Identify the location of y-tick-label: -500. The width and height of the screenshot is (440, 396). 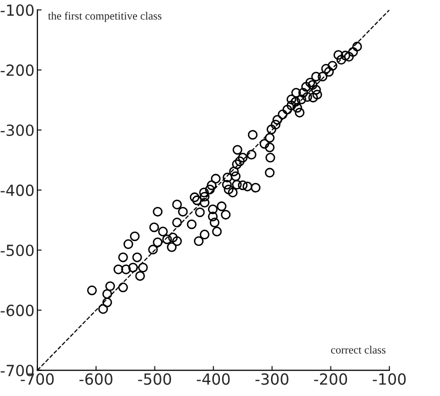
(17, 250).